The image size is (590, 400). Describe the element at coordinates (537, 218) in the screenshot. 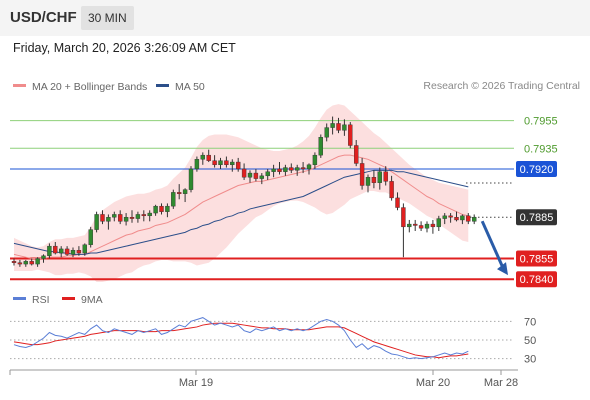

I see `level-label-0.7885: 0.7885` at that location.